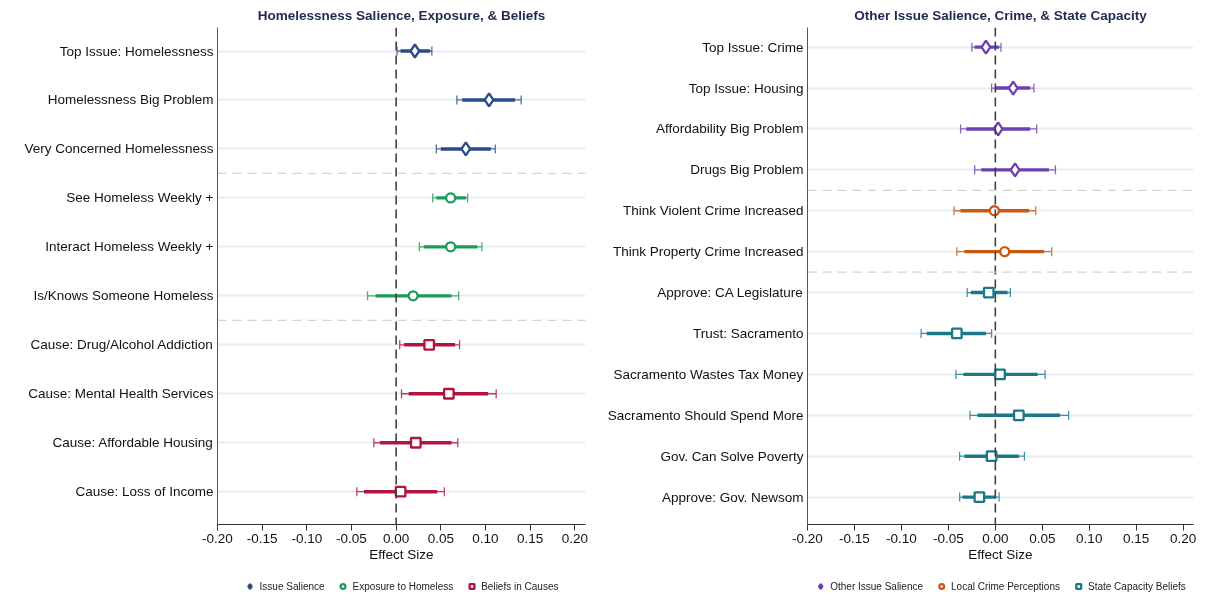 The width and height of the screenshot is (1209, 604). Describe the element at coordinates (119, 149) in the screenshot. I see `y-tick-label: Very Concerned Homelessness` at that location.